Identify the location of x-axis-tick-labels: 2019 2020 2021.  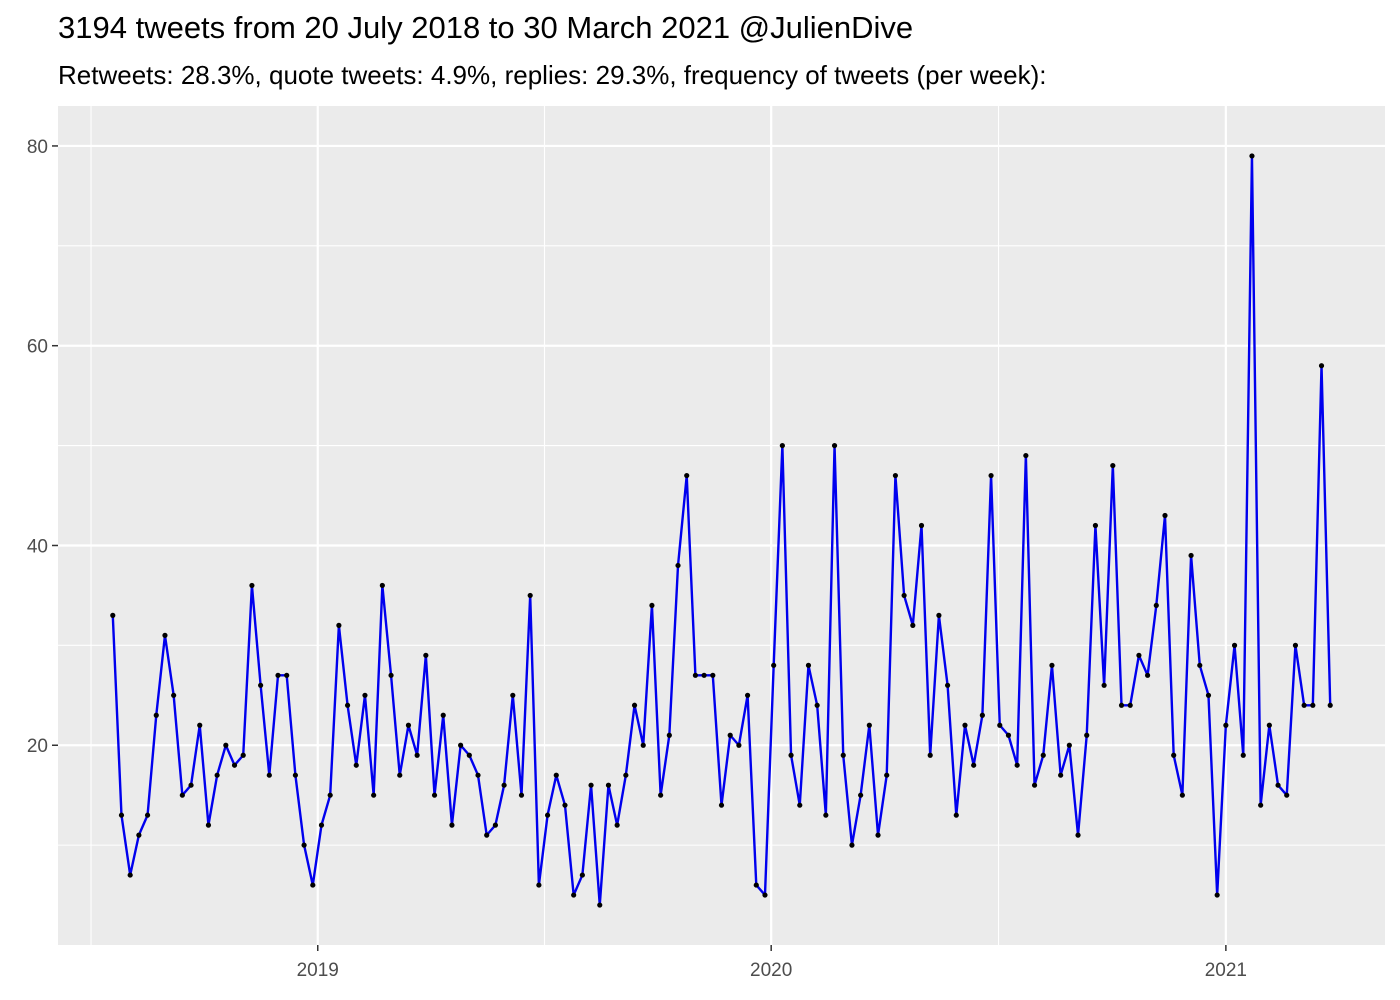
(772, 970).